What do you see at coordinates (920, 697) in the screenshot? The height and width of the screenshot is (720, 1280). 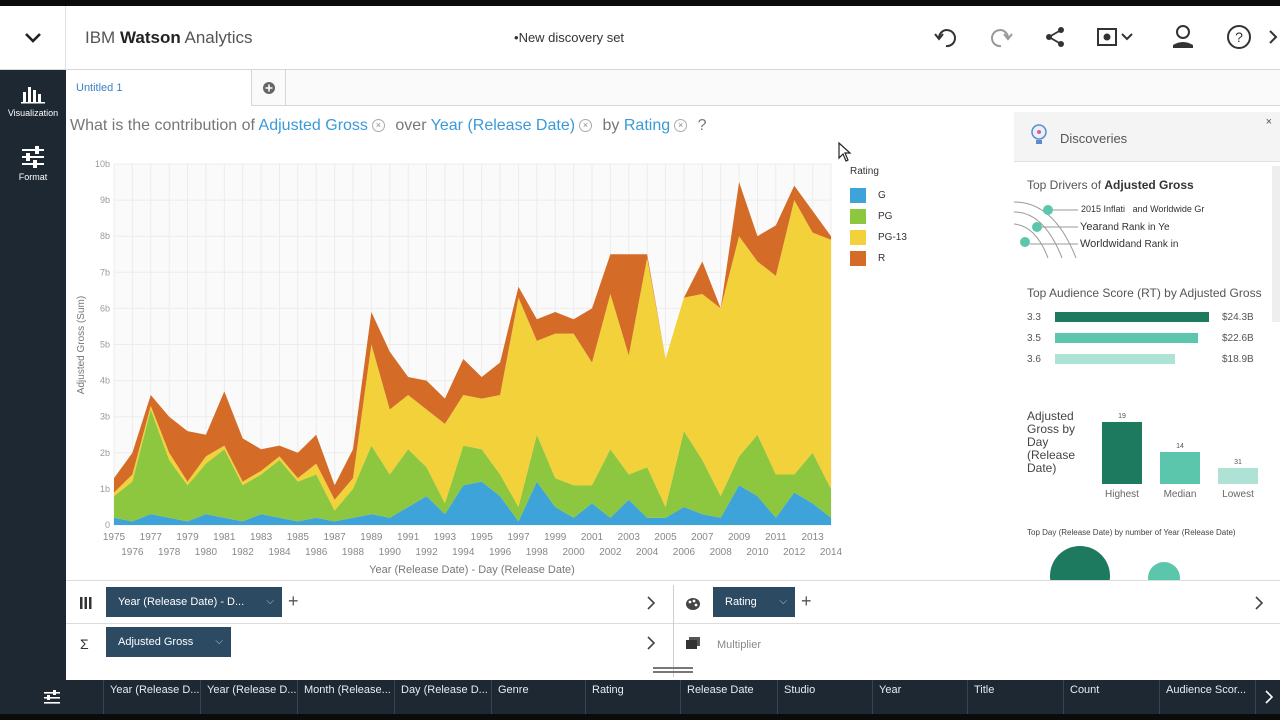 I see `dataset-column: Year` at bounding box center [920, 697].